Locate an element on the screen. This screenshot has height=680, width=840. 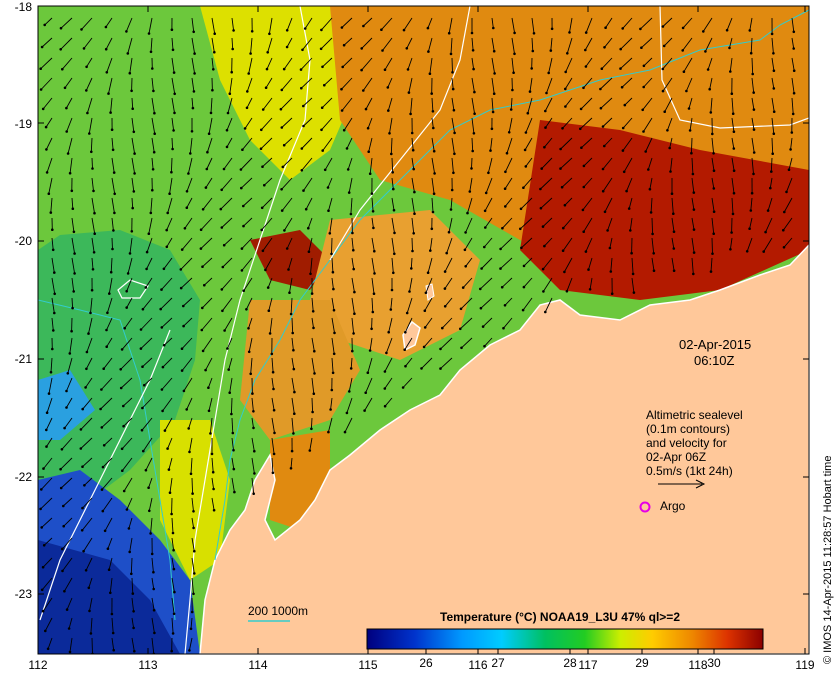
altimetry-legend-line: and velocity for is located at coordinates (686, 443).